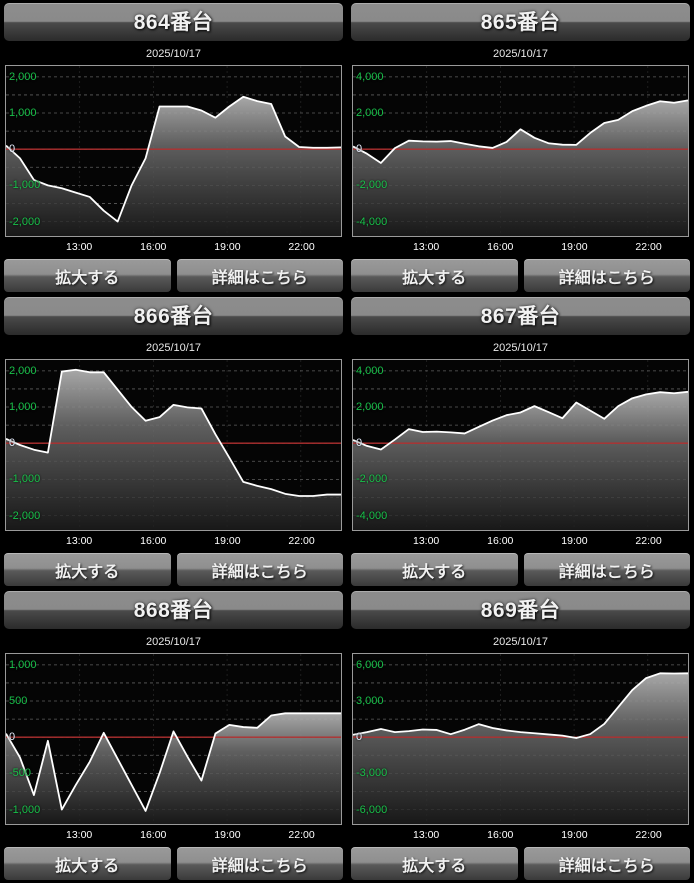 Image resolution: width=694 pixels, height=883 pixels. I want to click on panel-title: 865番台, so click(520, 22).